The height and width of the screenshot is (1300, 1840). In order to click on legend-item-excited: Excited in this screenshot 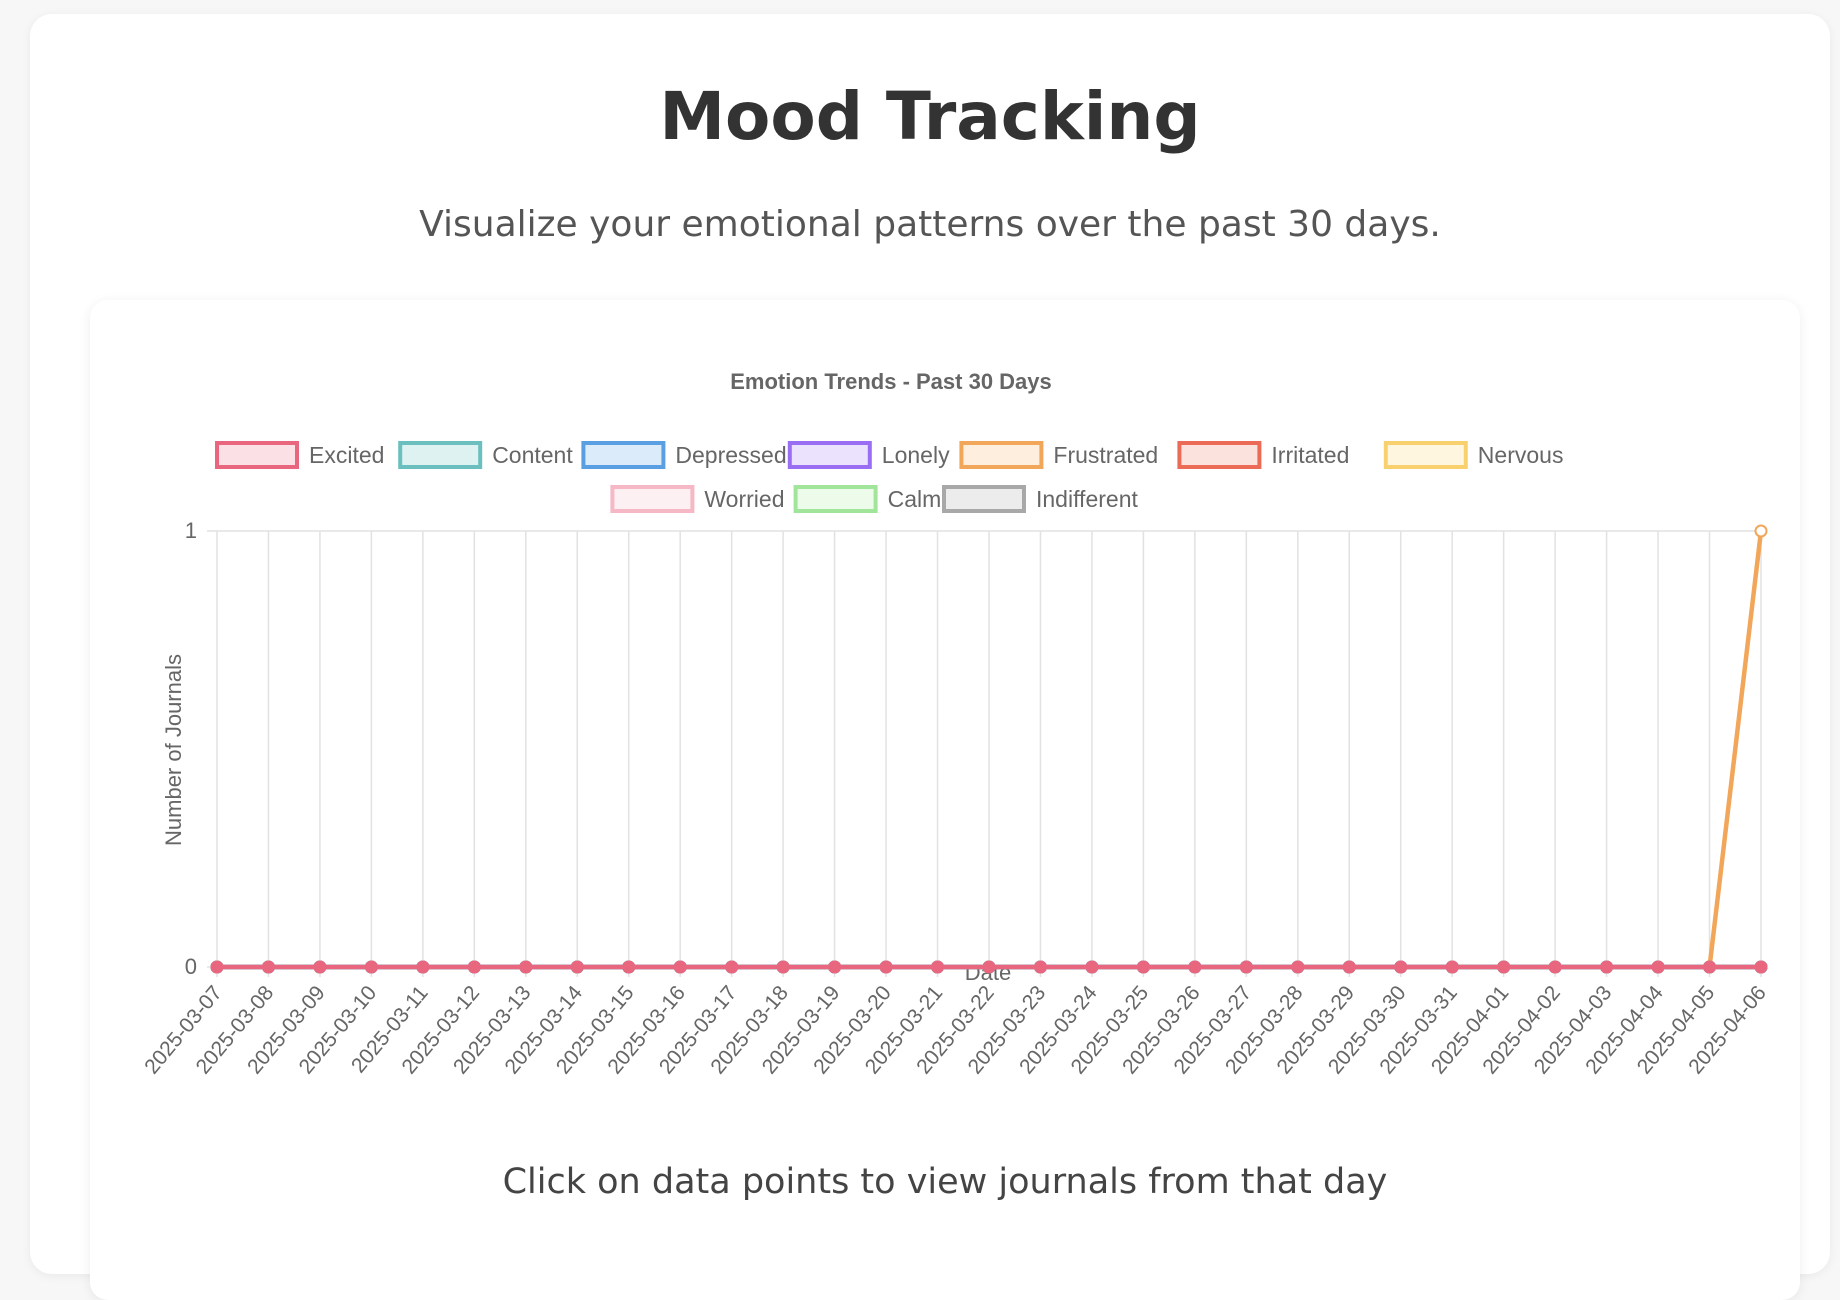, I will do `click(299, 455)`.